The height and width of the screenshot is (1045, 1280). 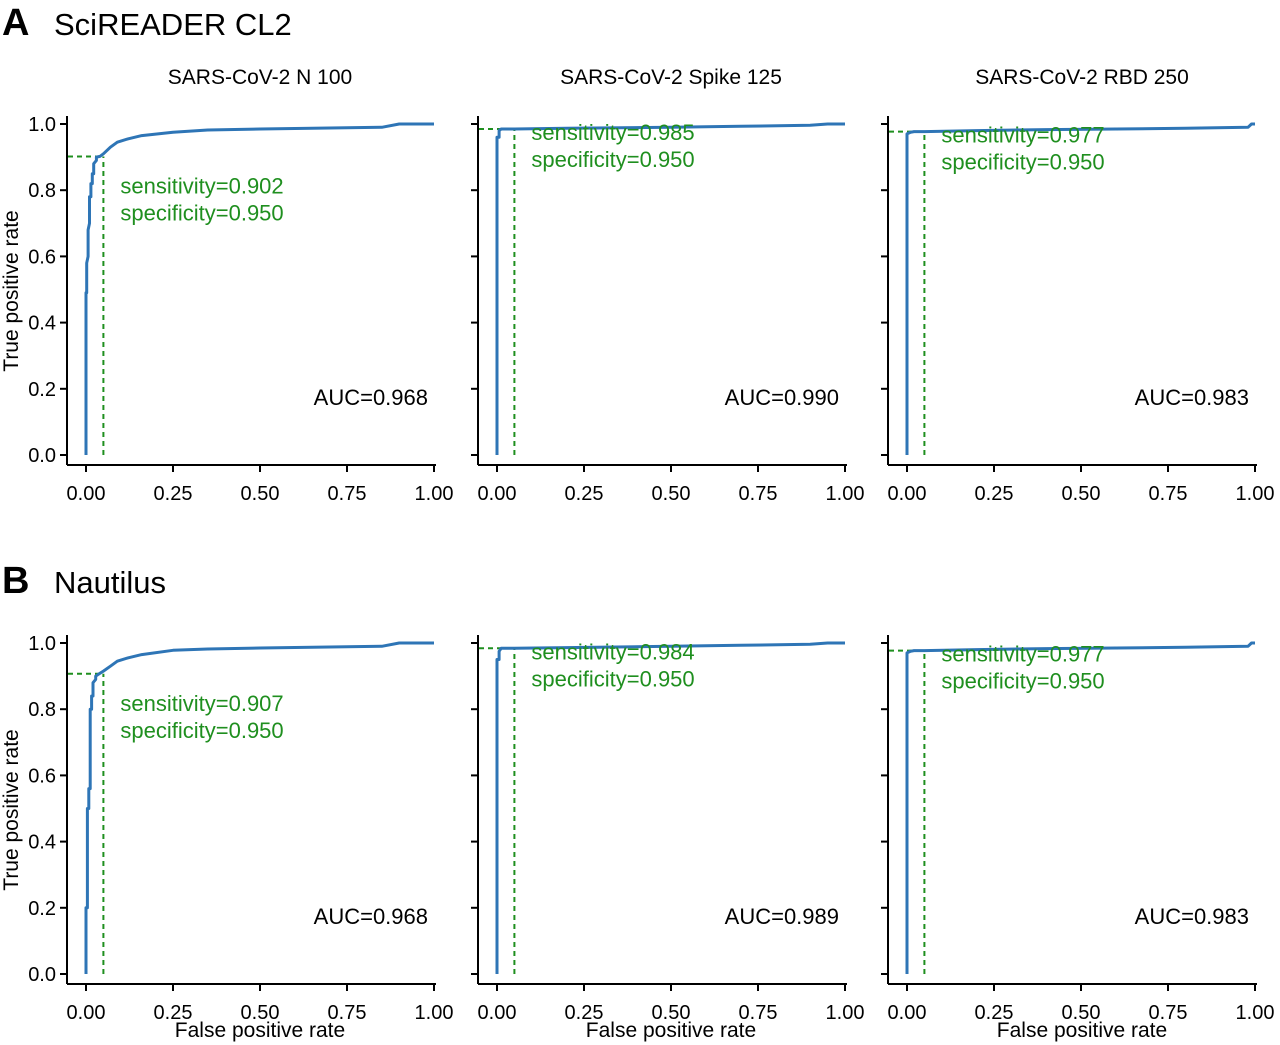 I want to click on chart-4-auc-label: AUC=0.968, so click(x=371, y=916).